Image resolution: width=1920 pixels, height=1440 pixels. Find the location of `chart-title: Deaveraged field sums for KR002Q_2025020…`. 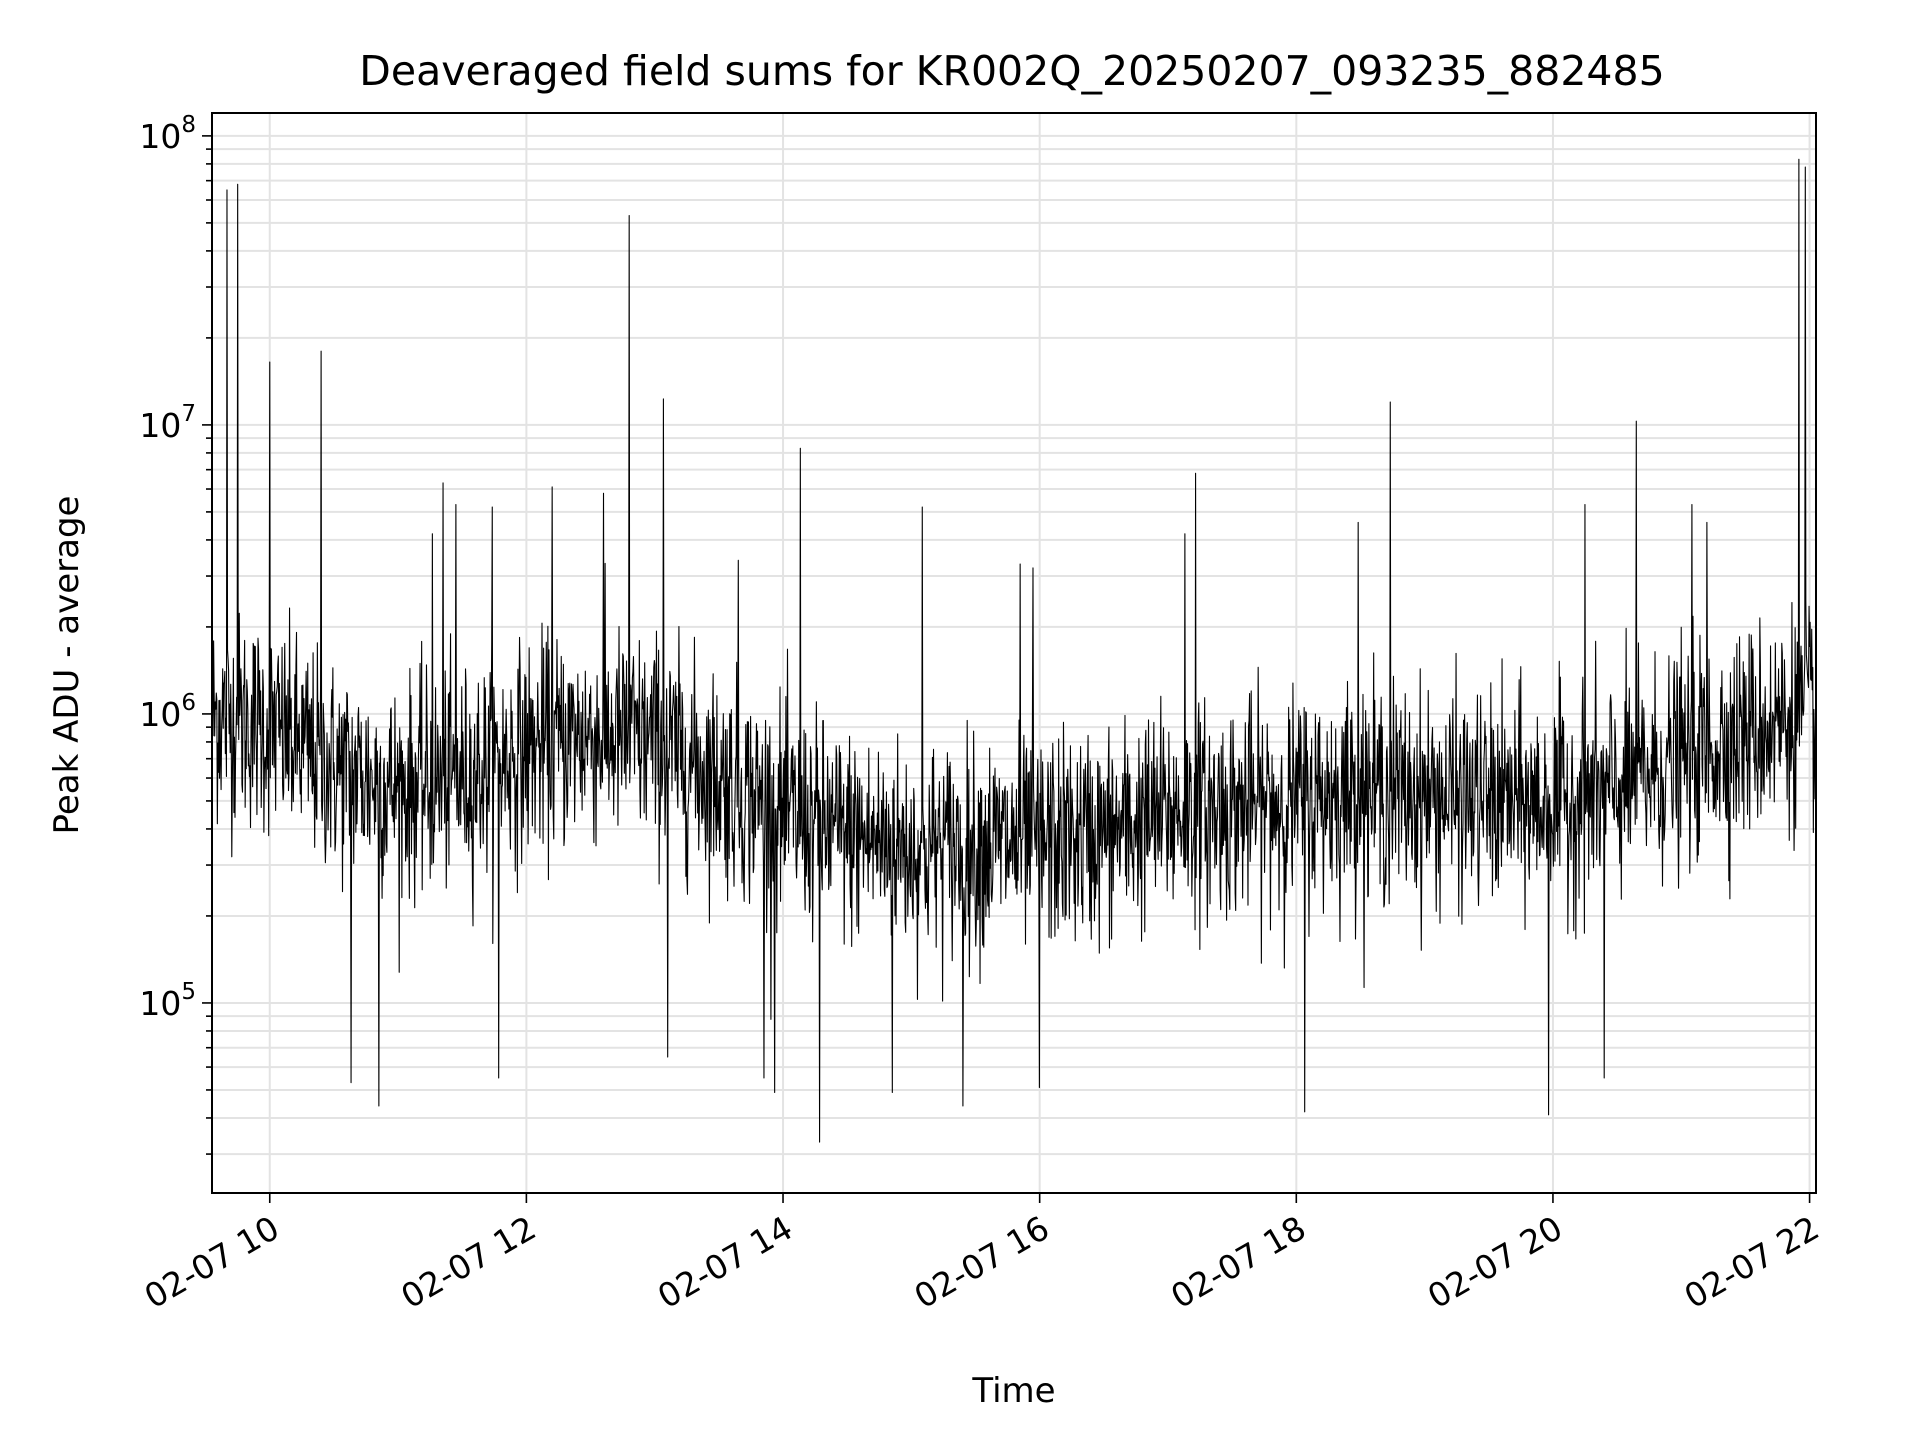

chart-title: Deaveraged field sums for KR002Q_2025020… is located at coordinates (1011, 71).